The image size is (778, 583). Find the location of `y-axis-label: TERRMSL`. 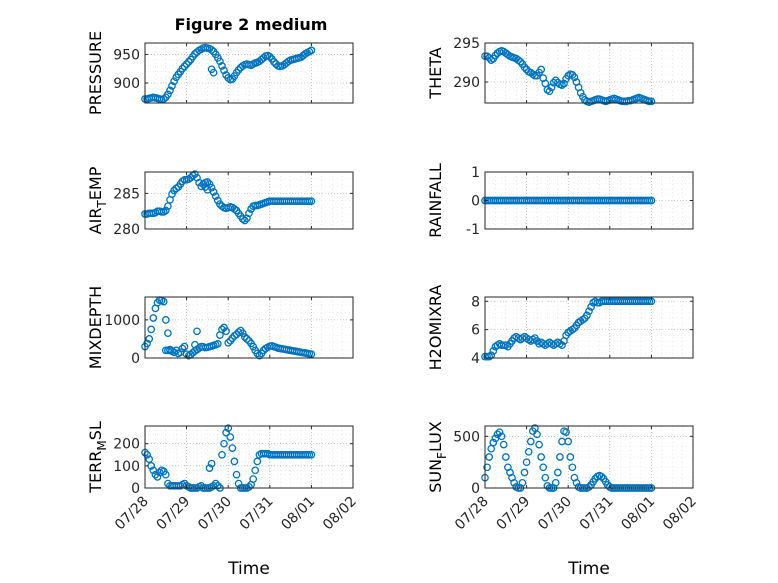

y-axis-label: TERRMSL is located at coordinates (97, 457).